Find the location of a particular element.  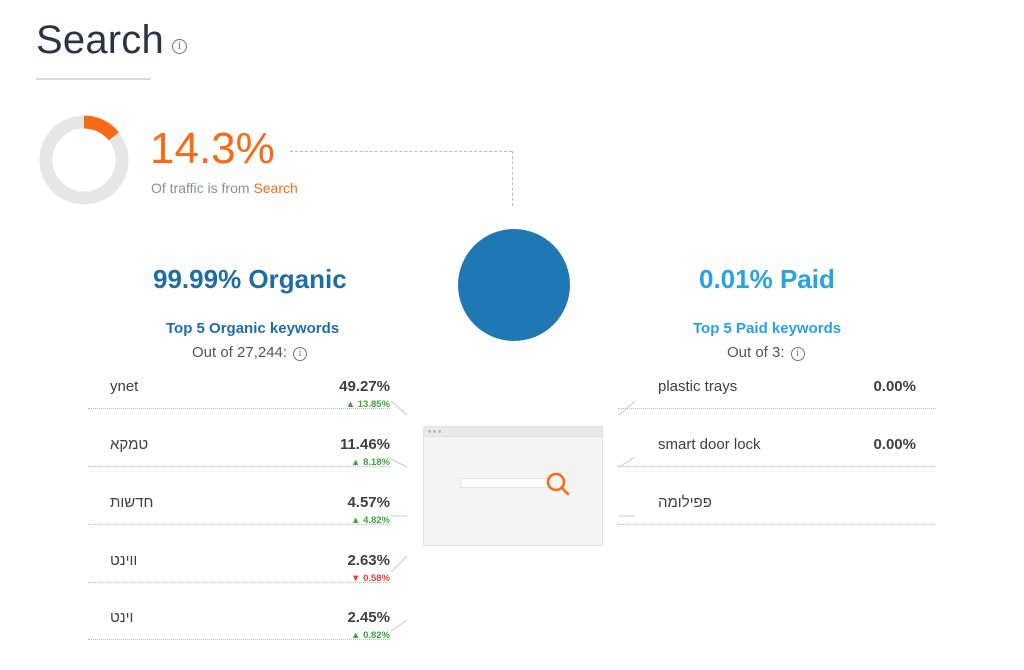

organic-out-of-text: Out of 27,244: is located at coordinates (240, 352).